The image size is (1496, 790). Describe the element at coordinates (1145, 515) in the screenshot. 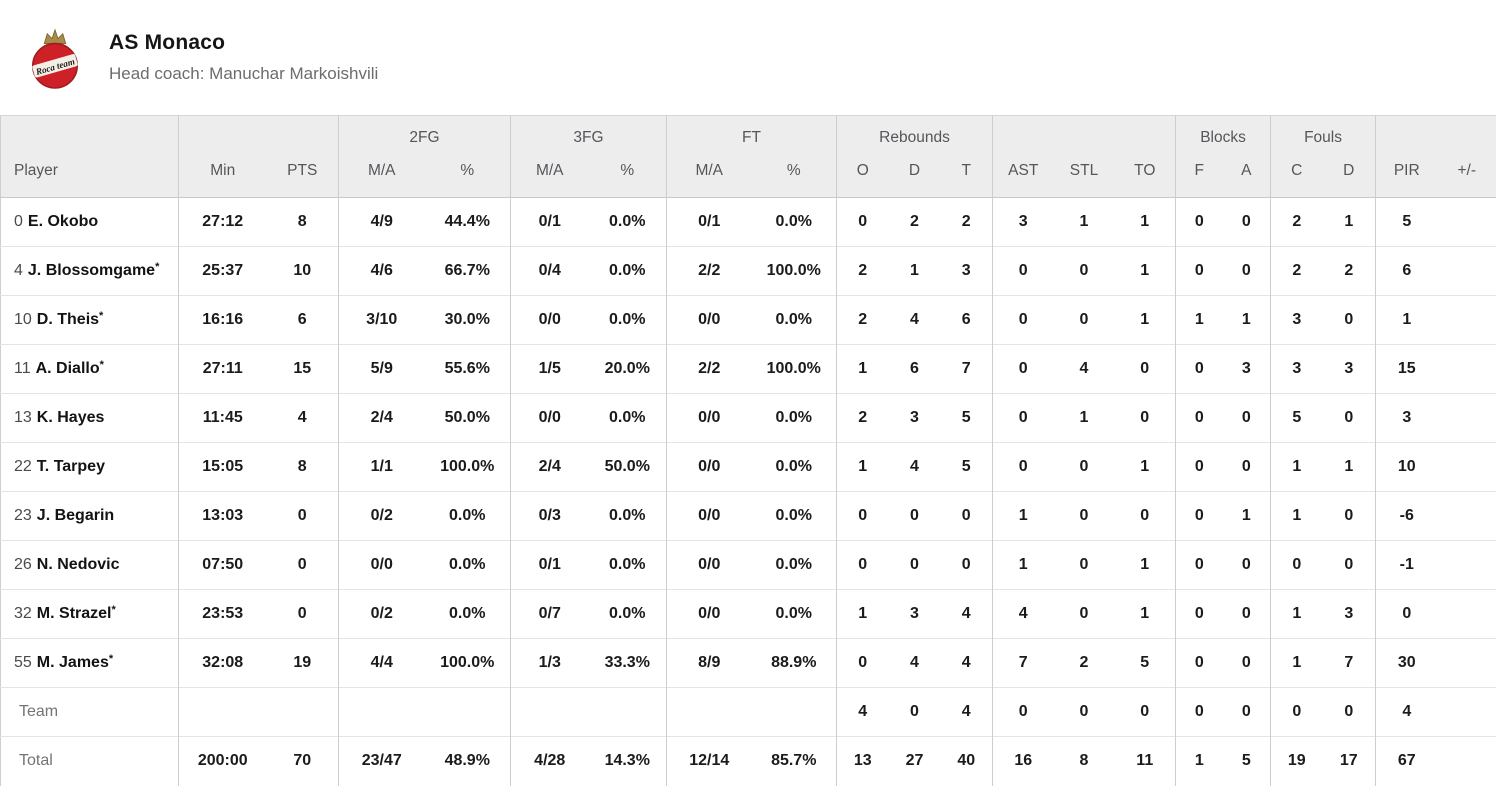

I see `stat-to: 0` at that location.